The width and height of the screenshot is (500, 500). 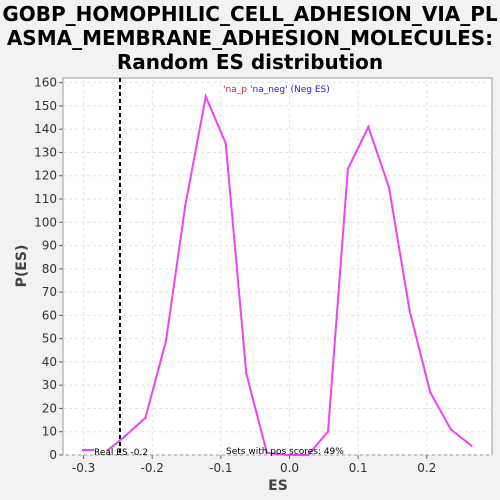 What do you see at coordinates (45, 83) in the screenshot?
I see `y-tick-label: 160` at bounding box center [45, 83].